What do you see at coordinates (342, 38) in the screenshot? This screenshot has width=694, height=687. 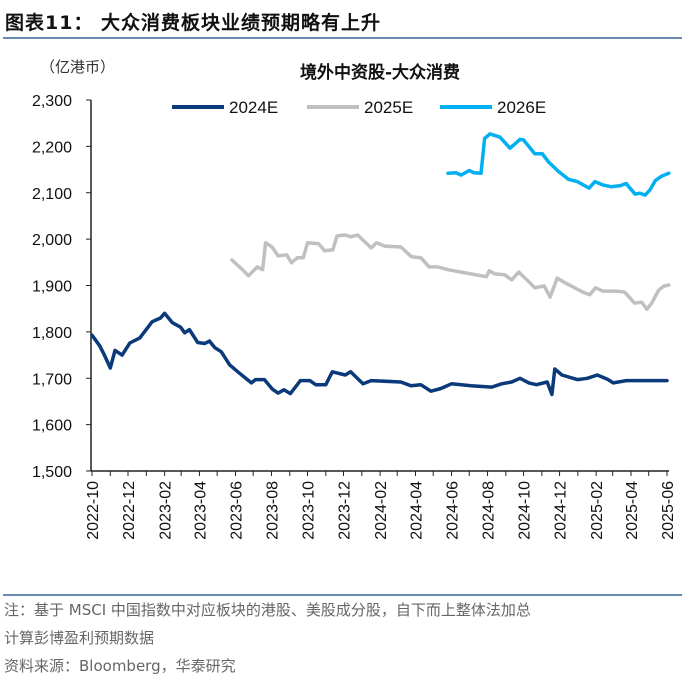 I see `header-divider` at bounding box center [342, 38].